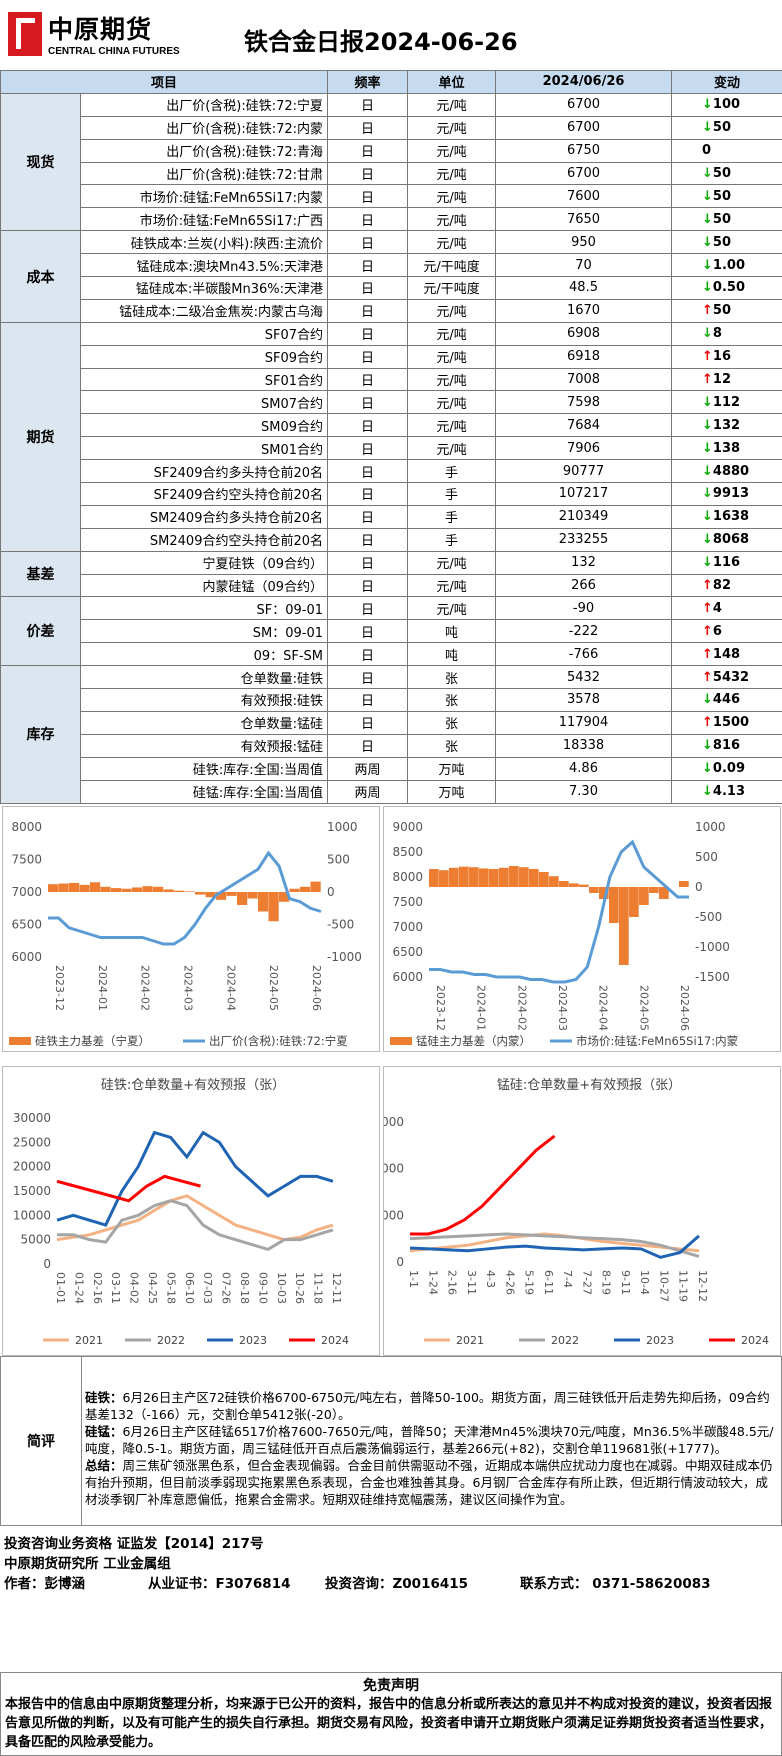 This screenshot has height=1756, width=782. What do you see at coordinates (726, 608) in the screenshot?
I see `change-cell: ↑4` at bounding box center [726, 608].